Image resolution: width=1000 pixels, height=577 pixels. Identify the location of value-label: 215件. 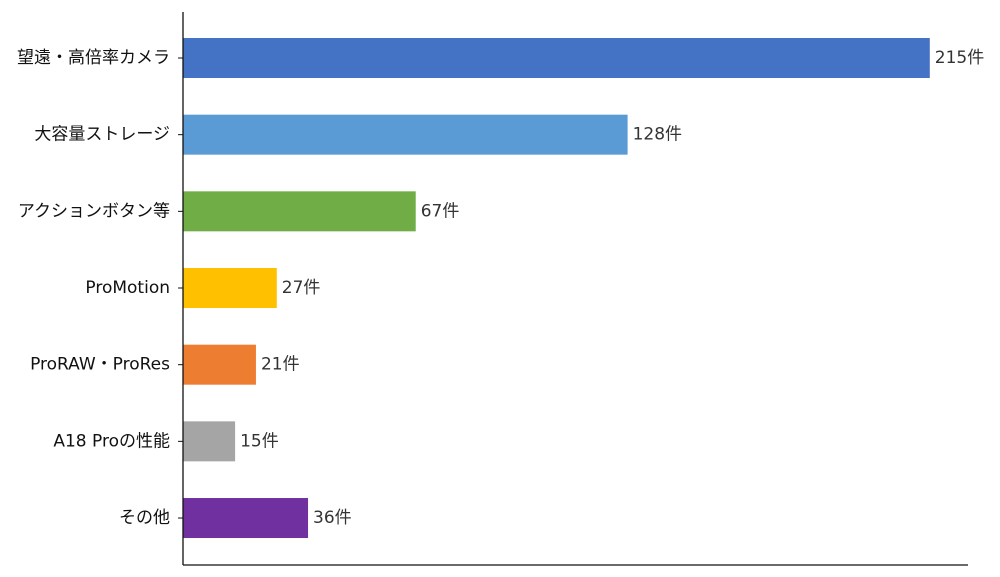
(959, 58).